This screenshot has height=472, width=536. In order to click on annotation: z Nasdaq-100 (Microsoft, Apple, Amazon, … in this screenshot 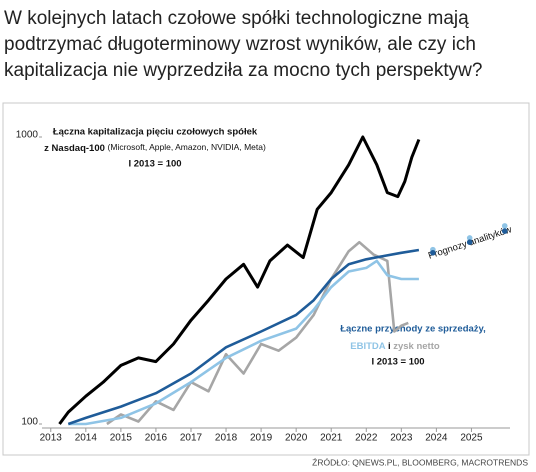, I will do `click(155, 147)`.